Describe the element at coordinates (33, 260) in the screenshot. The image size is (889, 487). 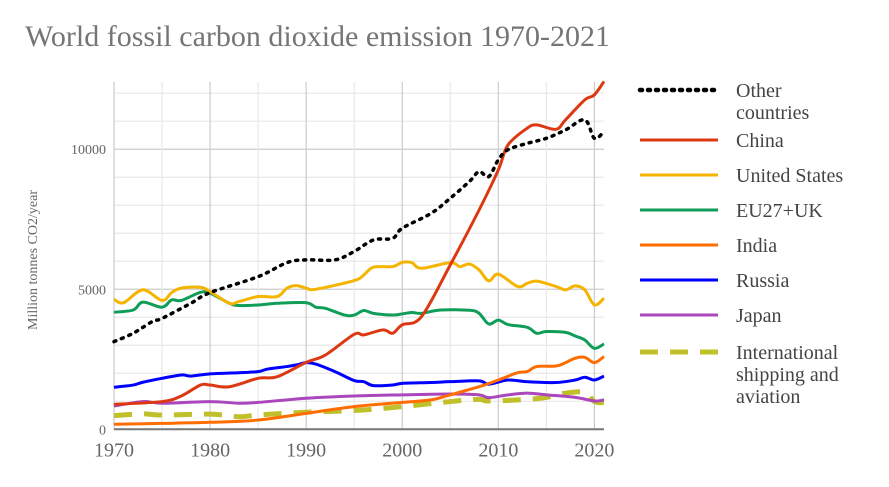
I see `y-axis-label: Million tonnes CO2/year` at that location.